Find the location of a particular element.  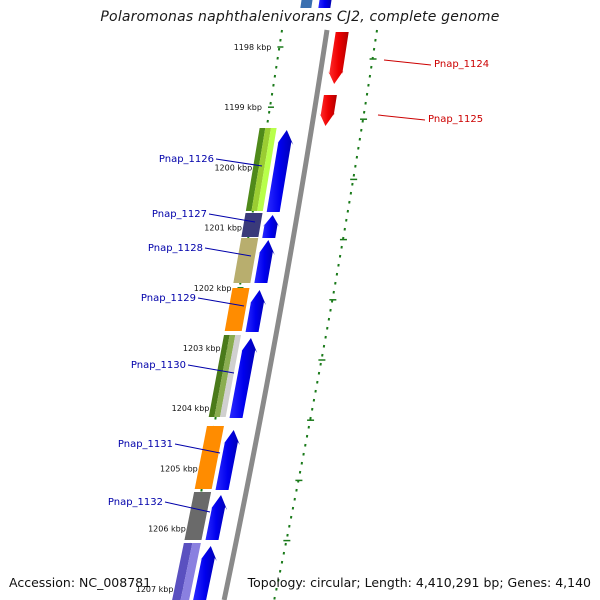

tick-label: 1200 kbp is located at coordinates (233, 167).